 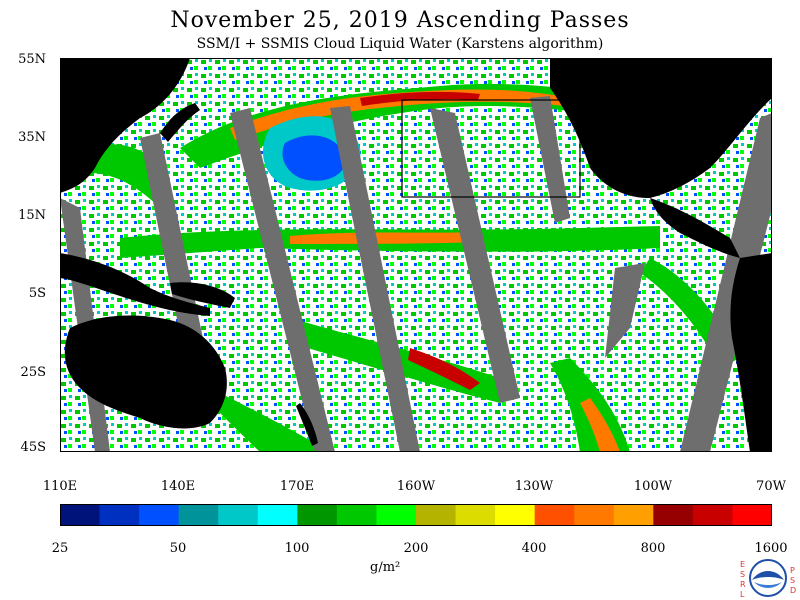 What do you see at coordinates (178, 486) in the screenshot?
I see `lon-label-140e: 140E` at bounding box center [178, 486].